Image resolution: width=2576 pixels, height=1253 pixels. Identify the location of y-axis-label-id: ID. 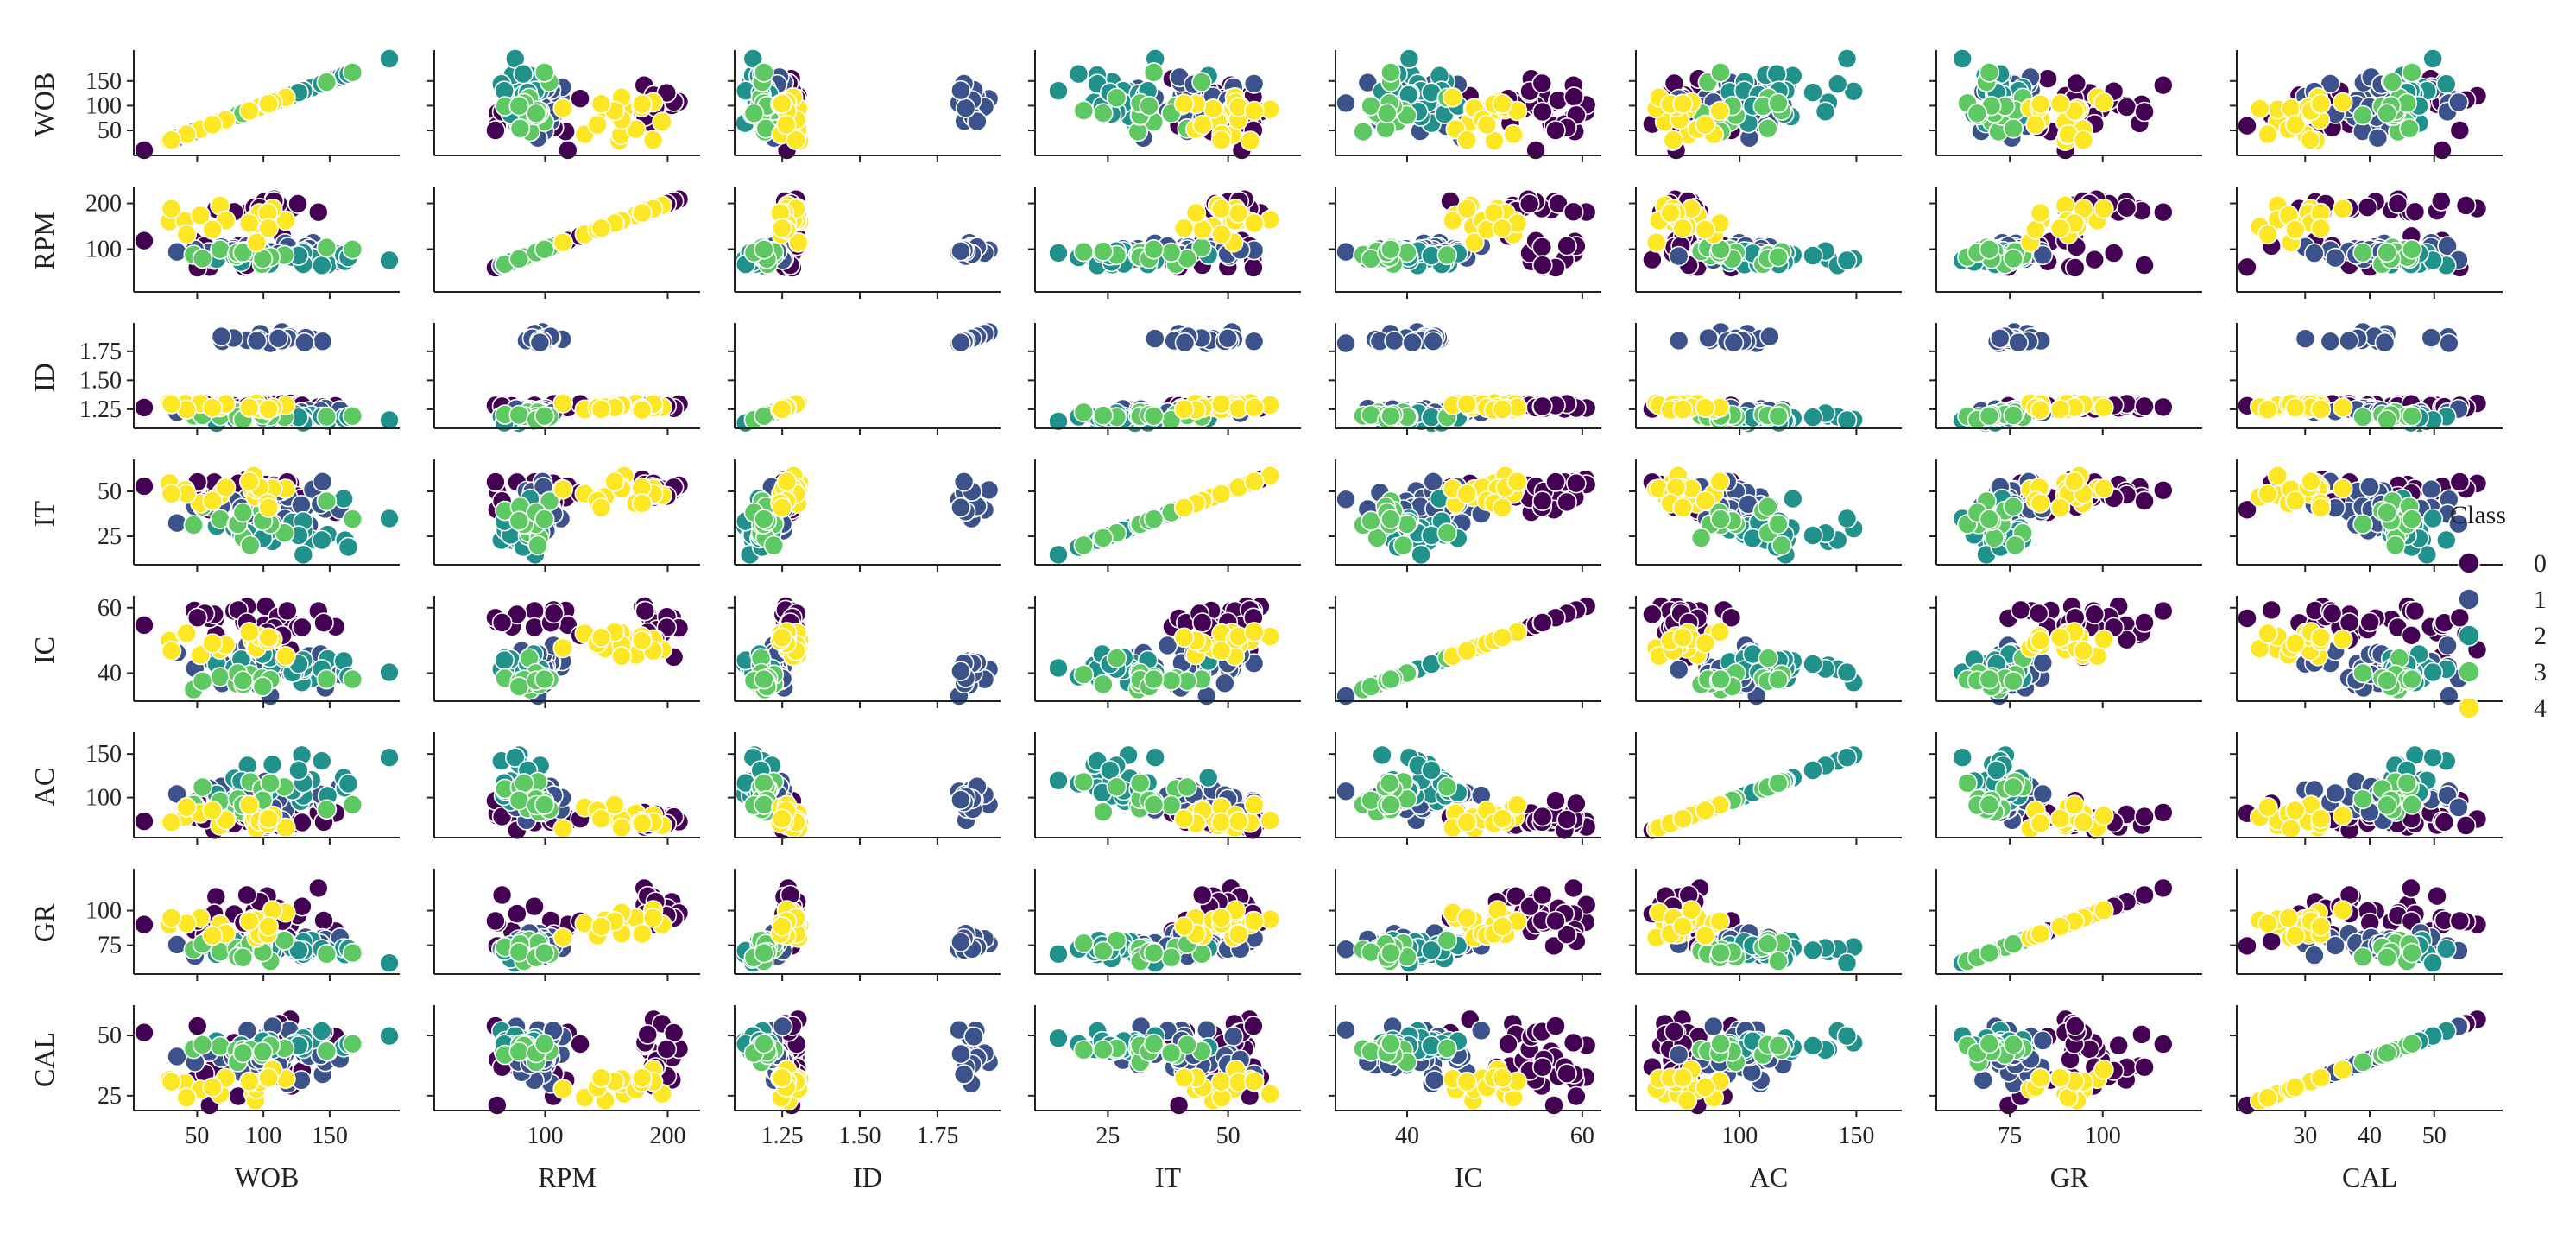
(44, 377).